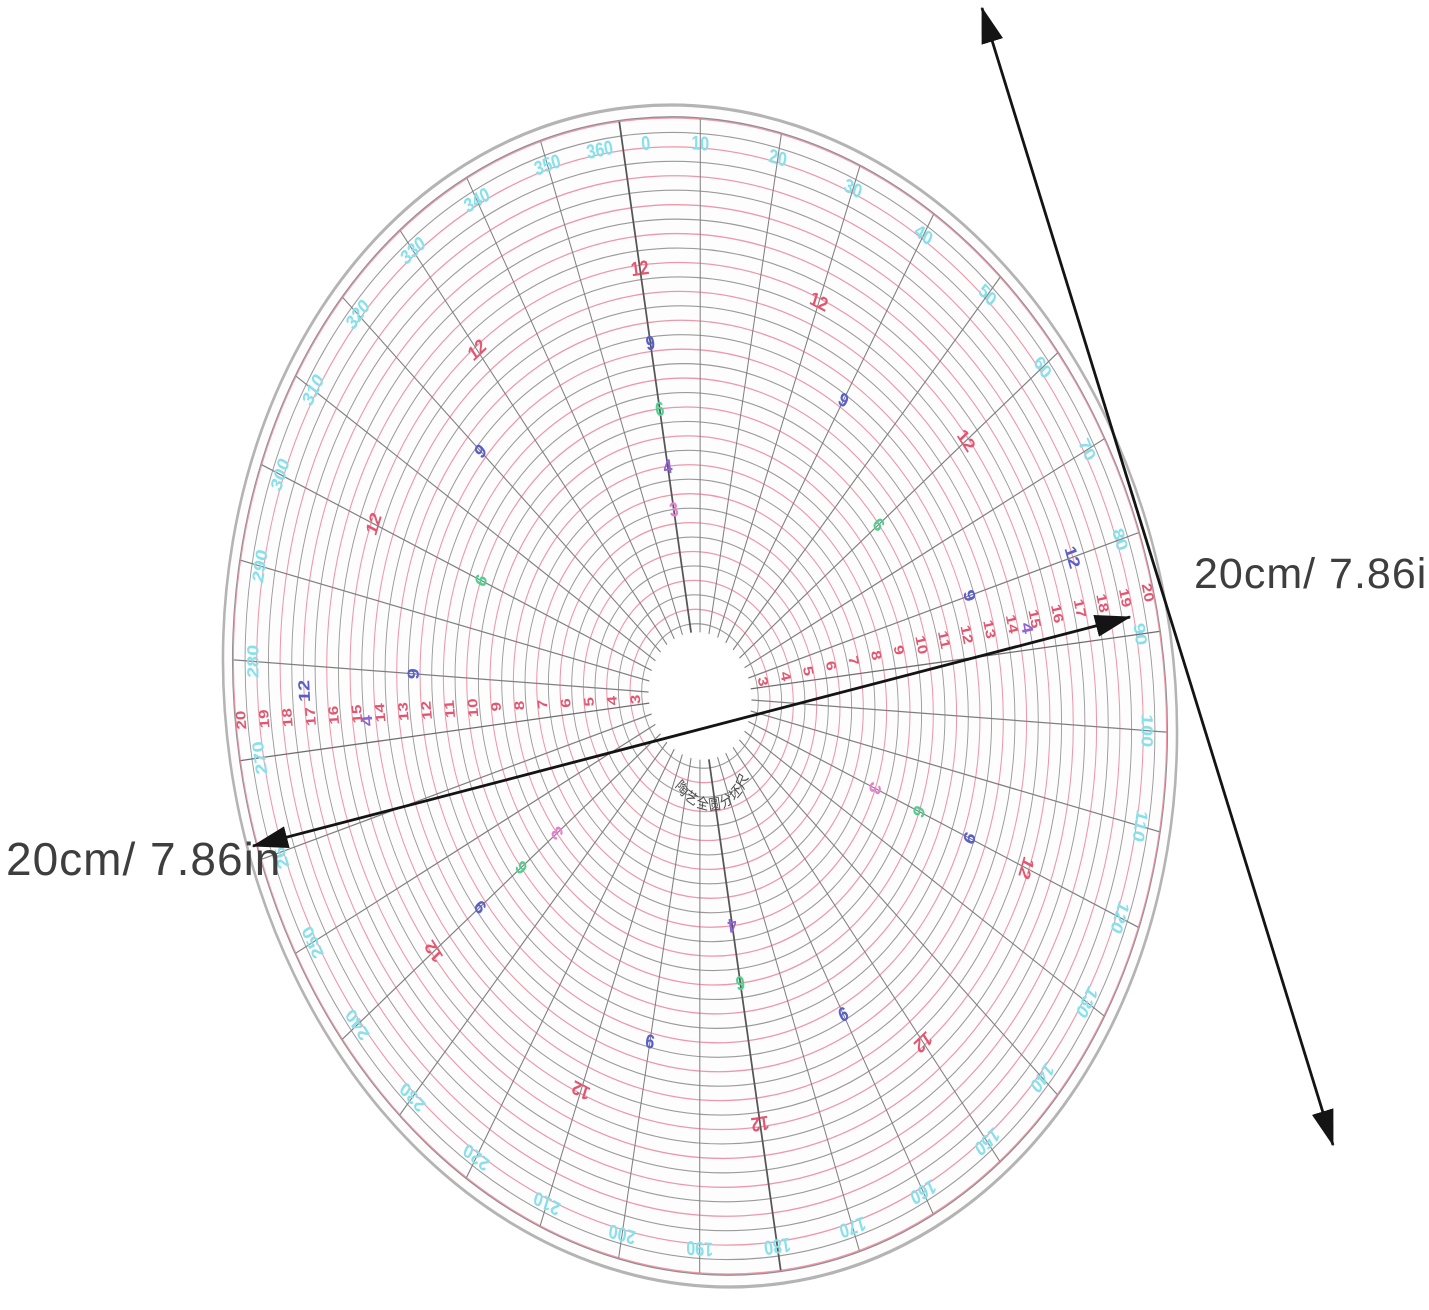 The width and height of the screenshot is (1429, 1310). What do you see at coordinates (674, 509) in the screenshot?
I see `division-number: 3` at bounding box center [674, 509].